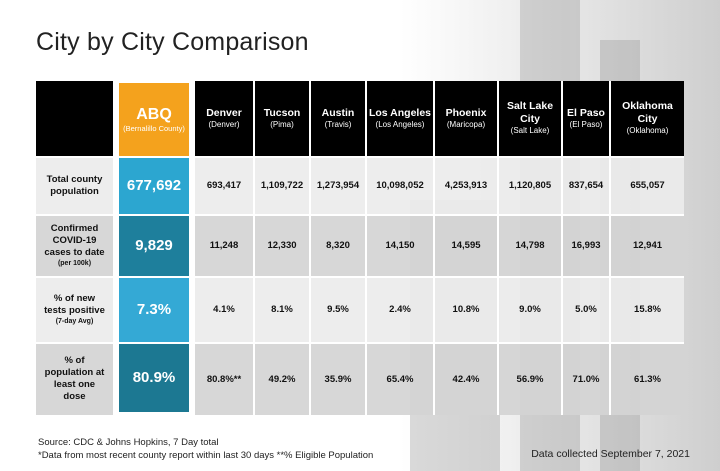 The height and width of the screenshot is (471, 720). What do you see at coordinates (74, 321) in the screenshot?
I see `row-label-sub: (7-day Avg)` at bounding box center [74, 321].